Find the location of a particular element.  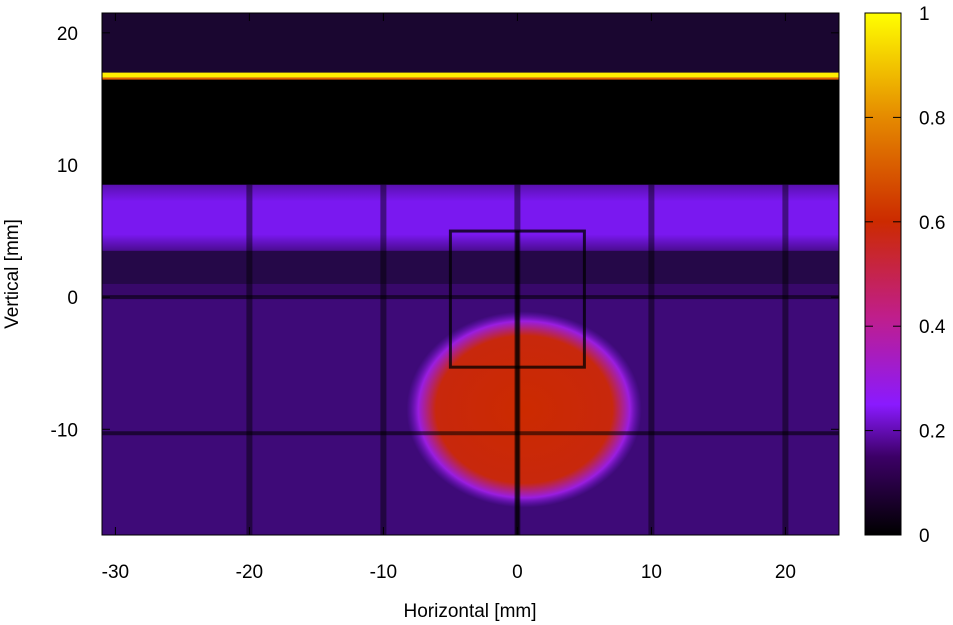

heatmap-upper-band is located at coordinates (470, 217).